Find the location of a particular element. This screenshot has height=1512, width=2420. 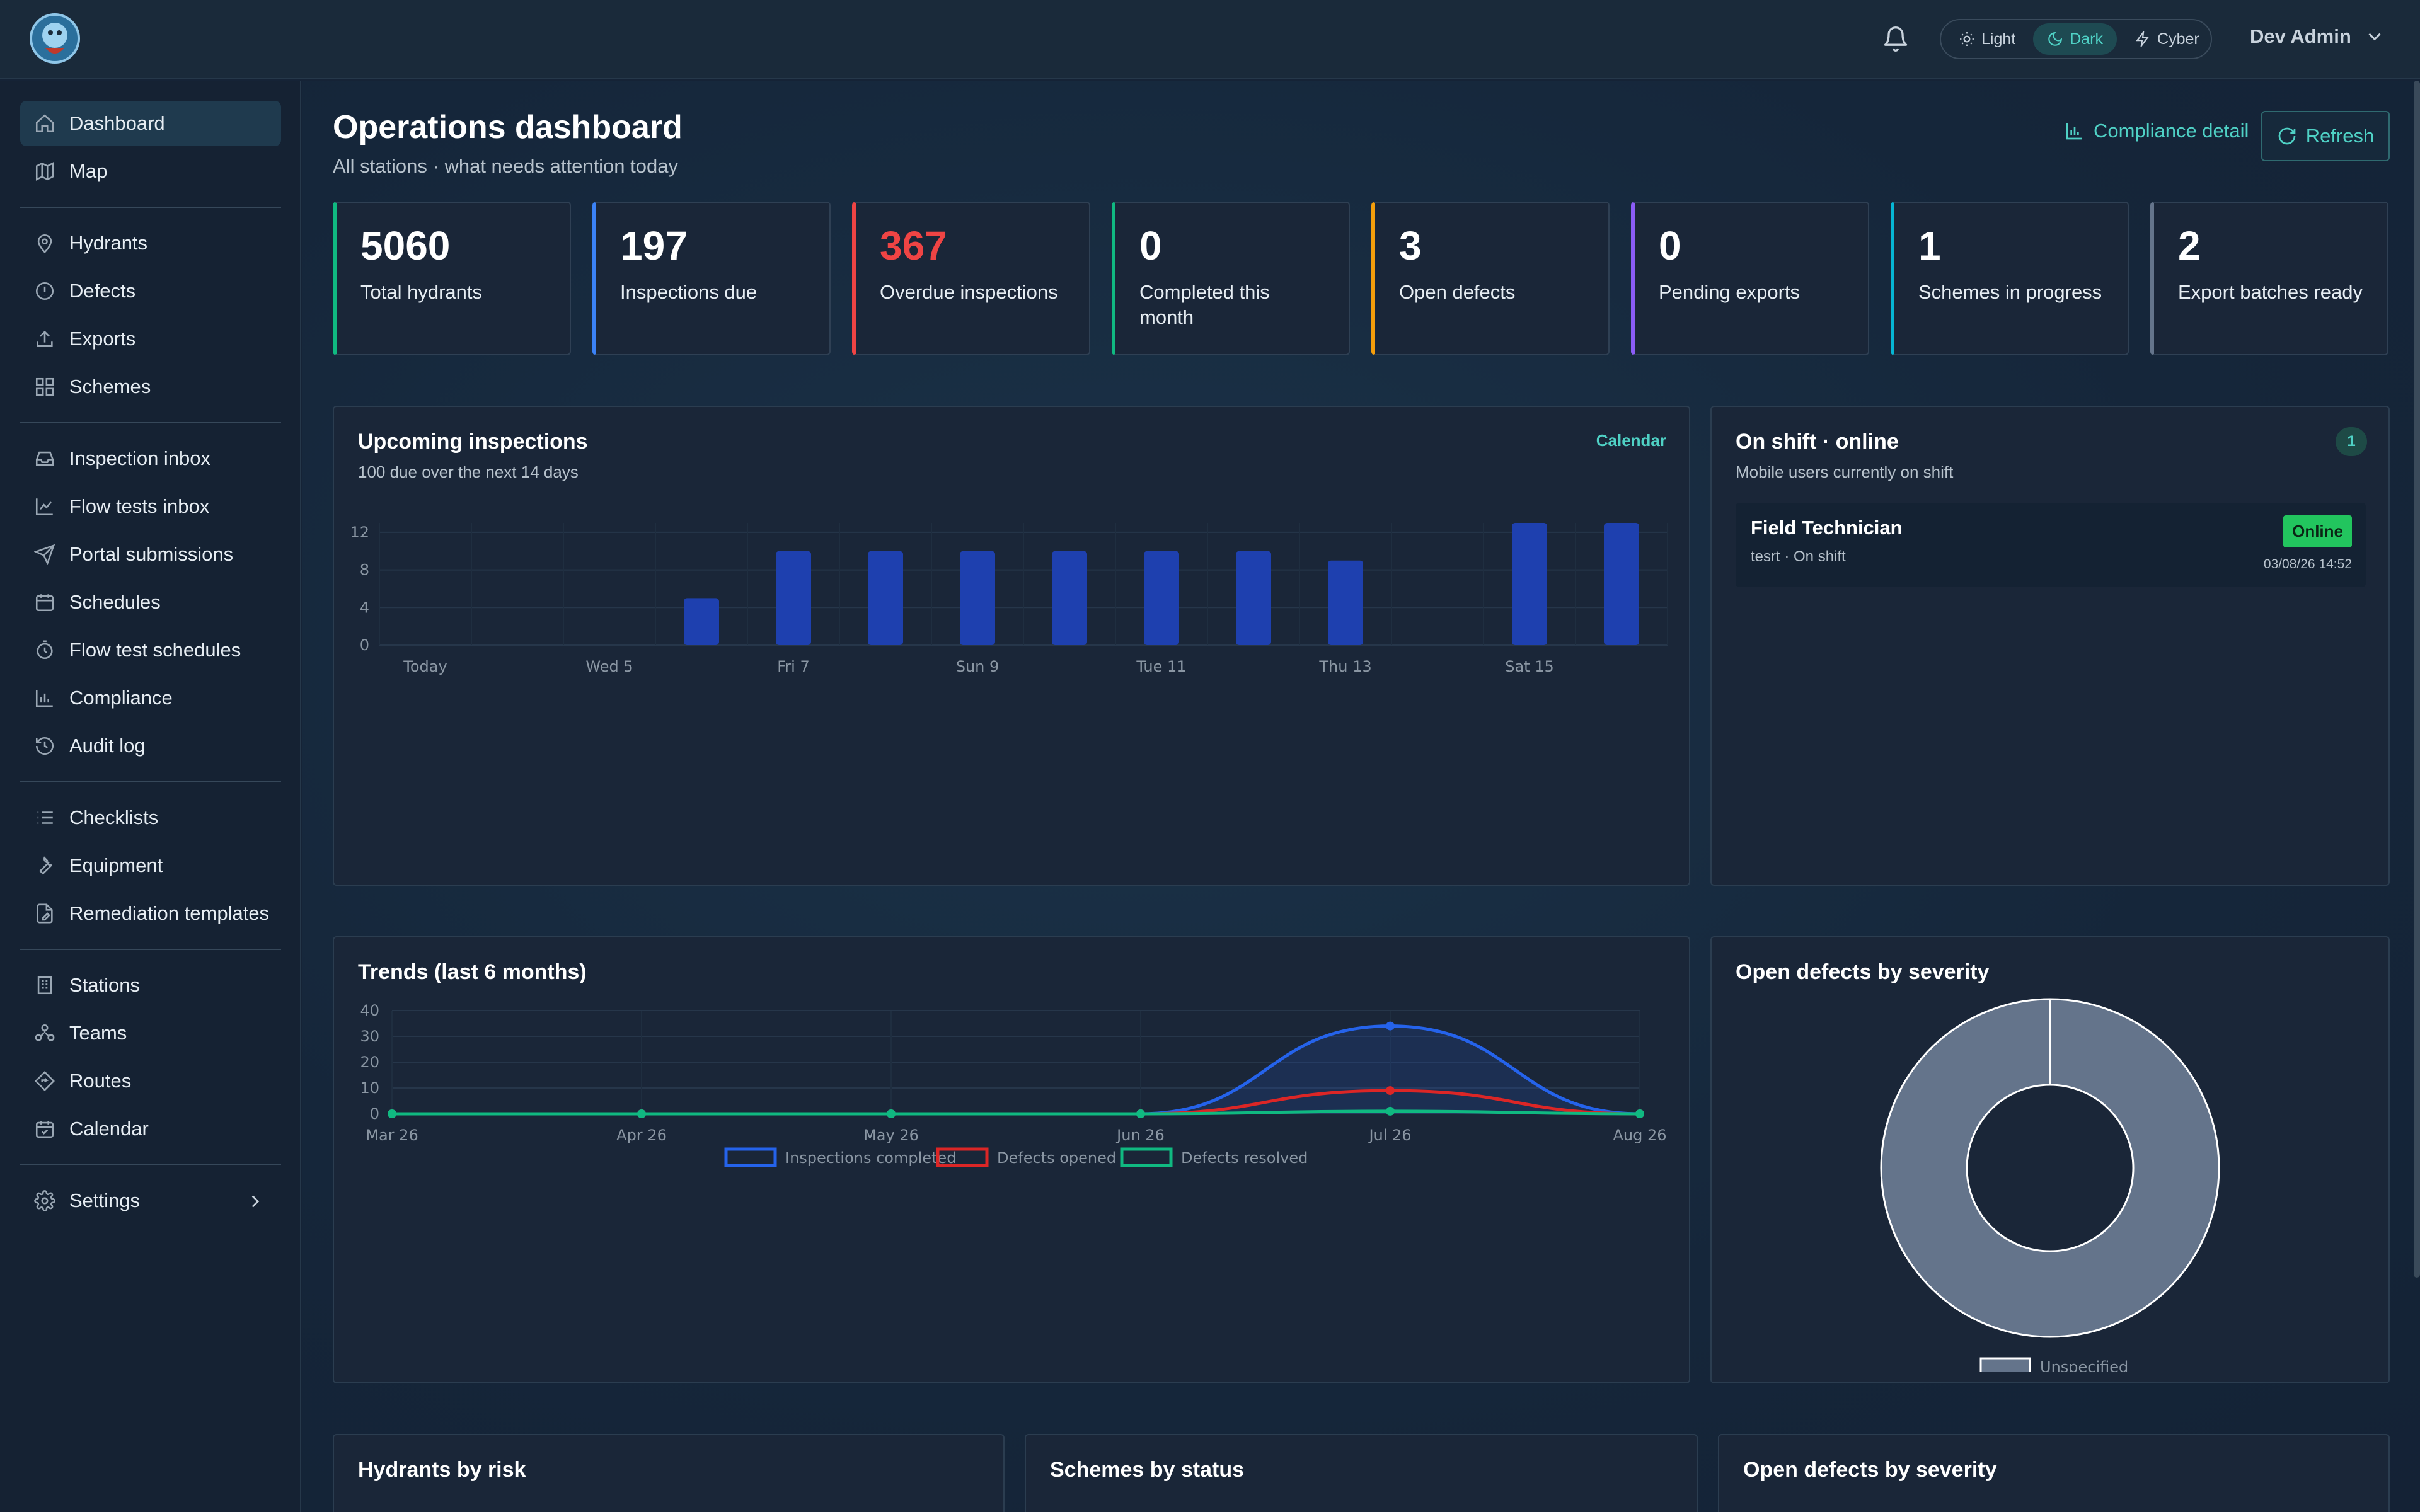

chevron-down-icon is located at coordinates (2375, 37).